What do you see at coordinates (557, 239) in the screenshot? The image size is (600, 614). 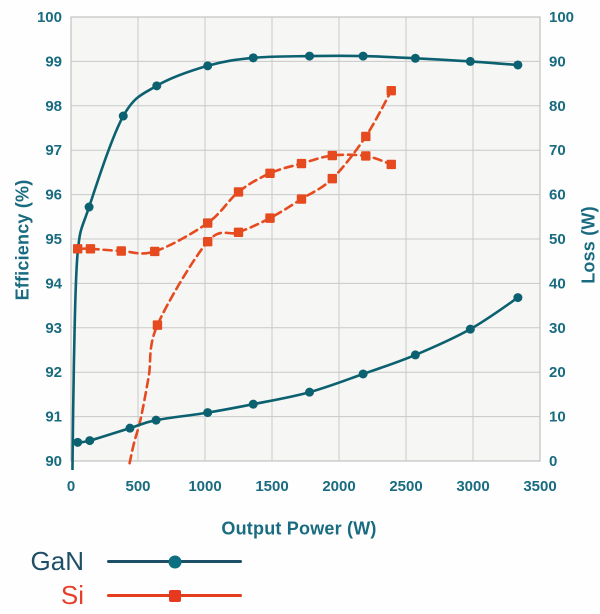 I see `y-tick-label-right: 50` at bounding box center [557, 239].